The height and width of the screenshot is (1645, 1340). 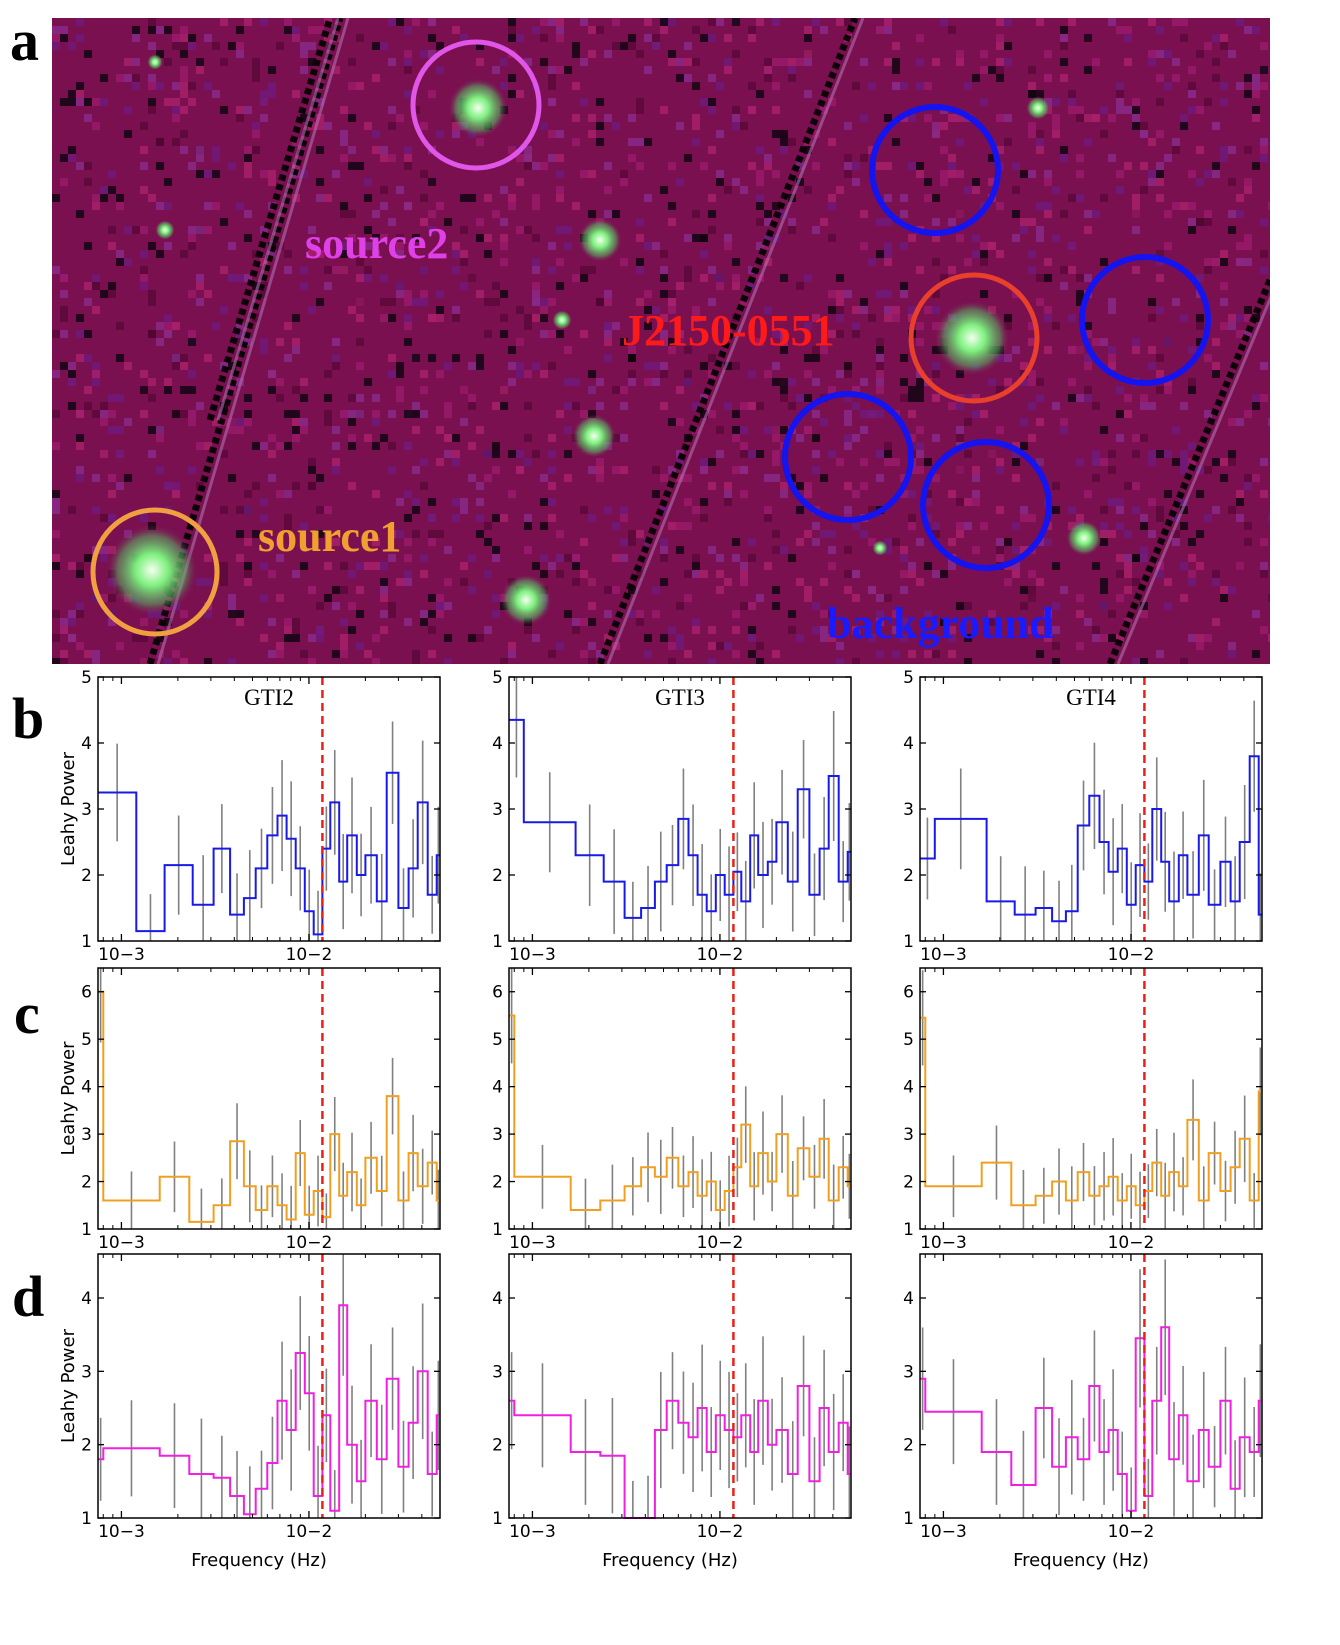 I want to click on region-label: source2, so click(x=376, y=243).